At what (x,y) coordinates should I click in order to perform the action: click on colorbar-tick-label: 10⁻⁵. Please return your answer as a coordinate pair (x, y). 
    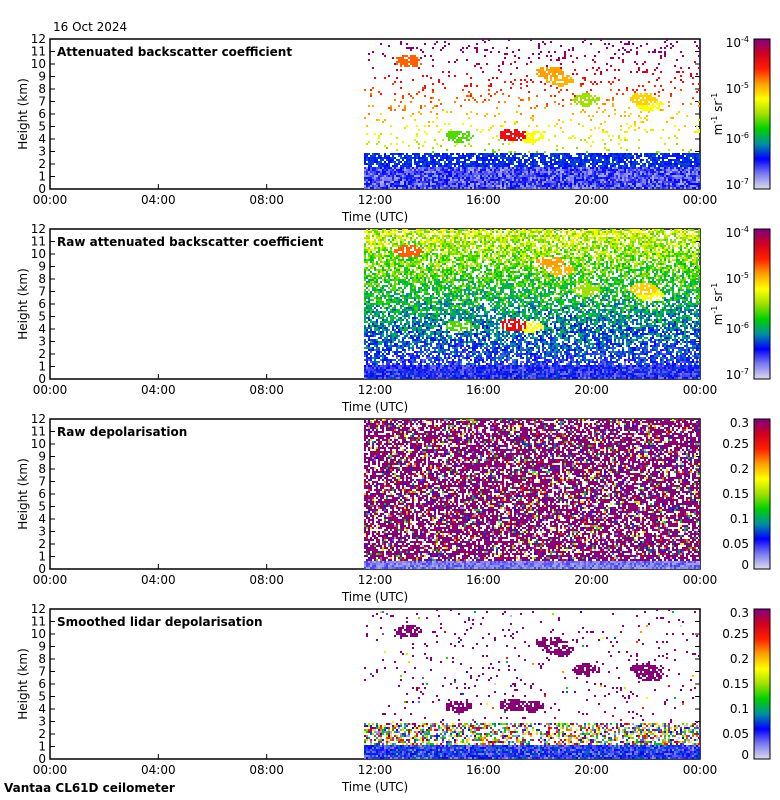
    Looking at the image, I should click on (737, 88).